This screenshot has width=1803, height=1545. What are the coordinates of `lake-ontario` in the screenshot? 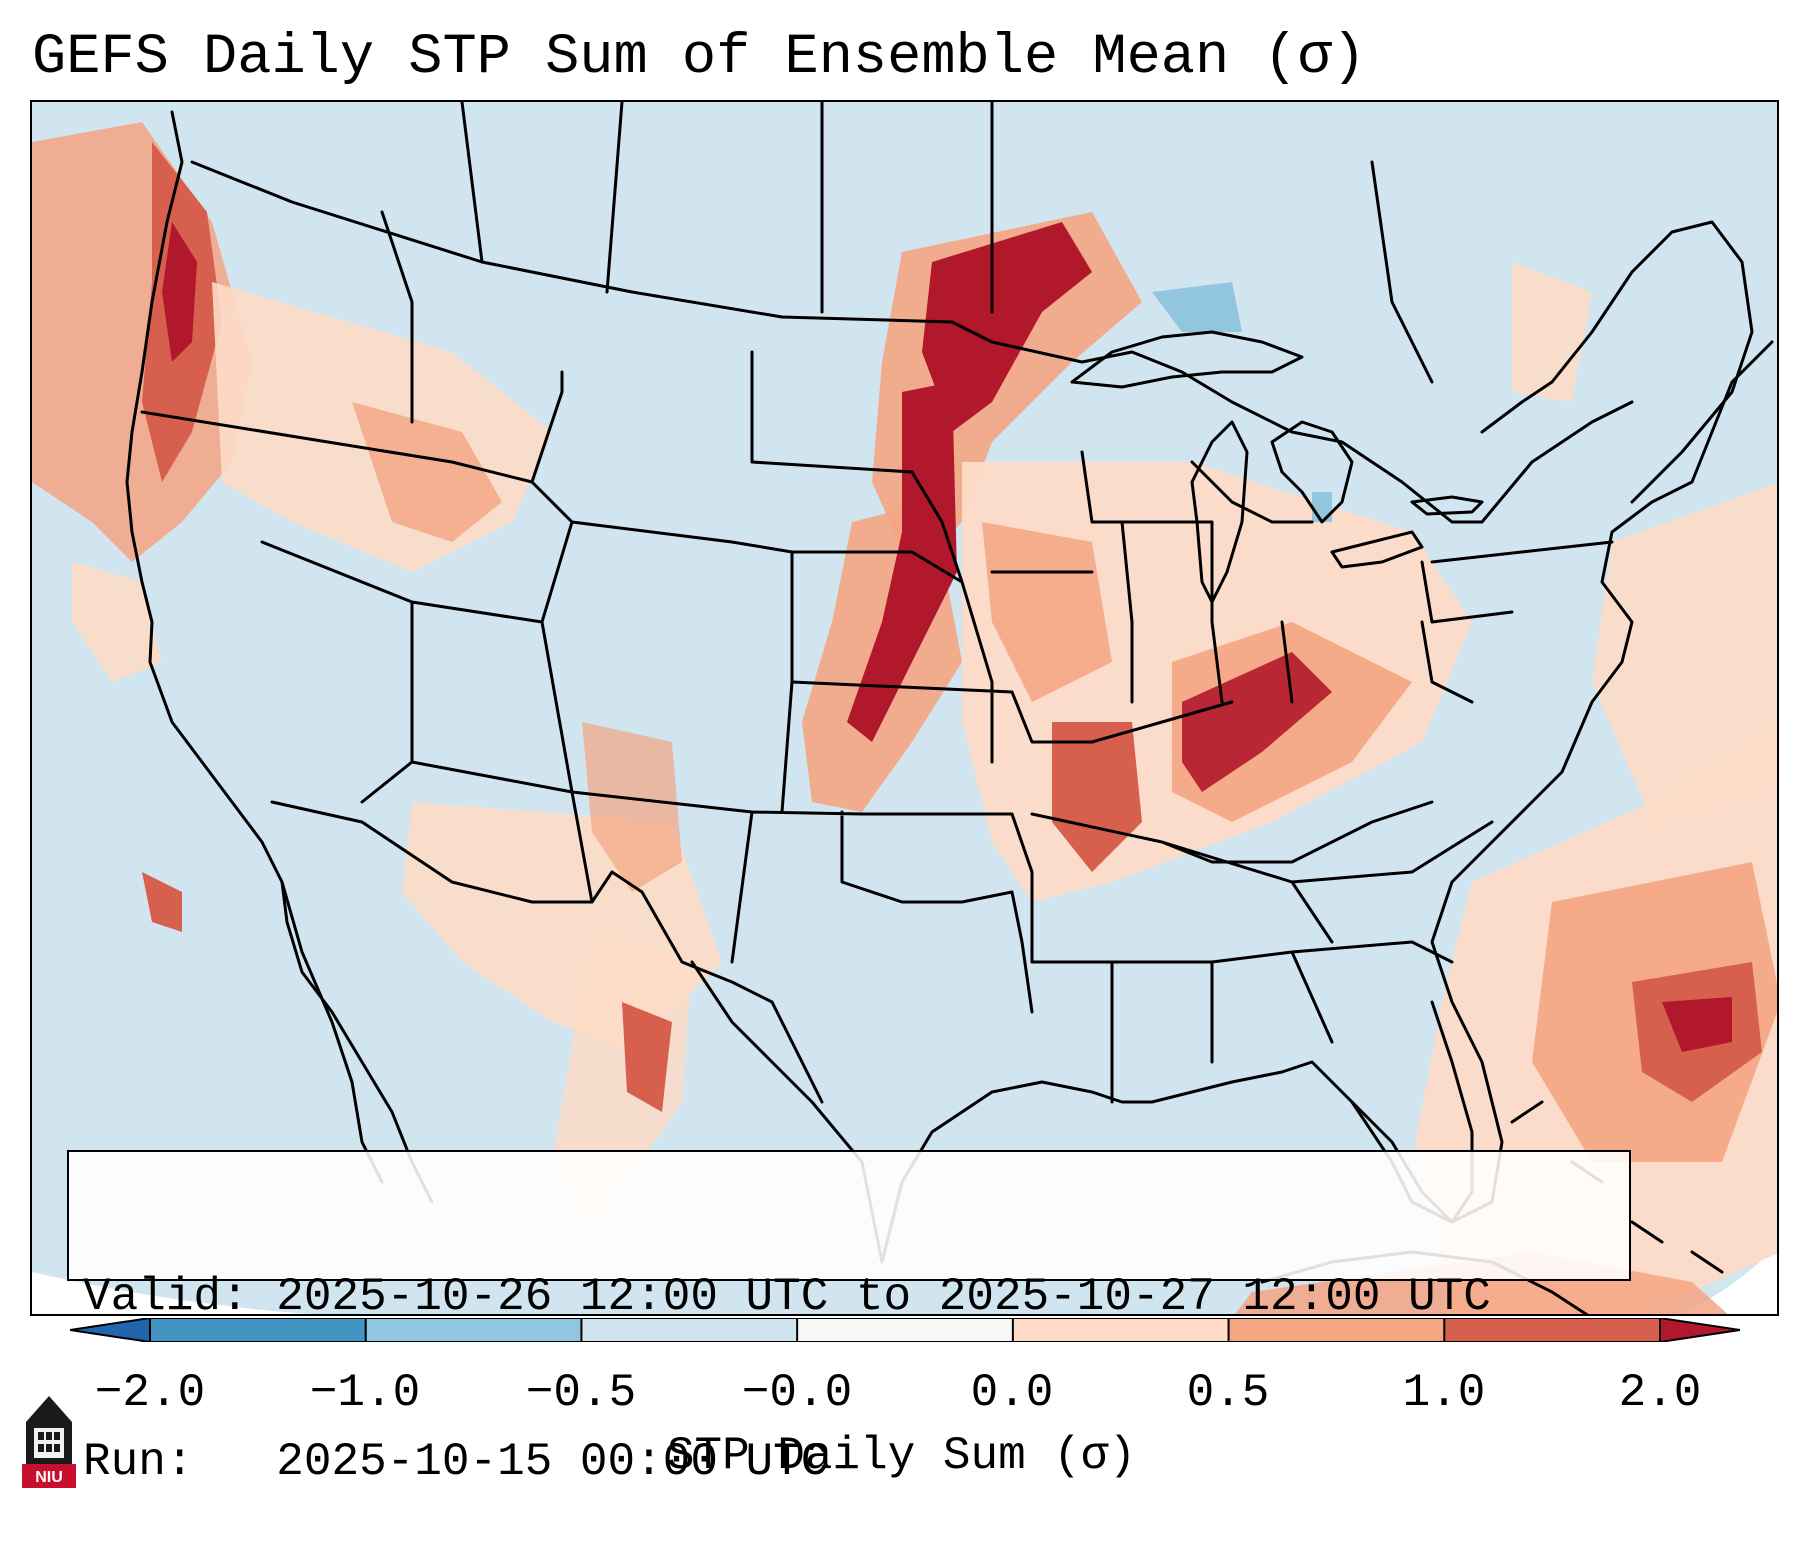 It's located at (1447, 505).